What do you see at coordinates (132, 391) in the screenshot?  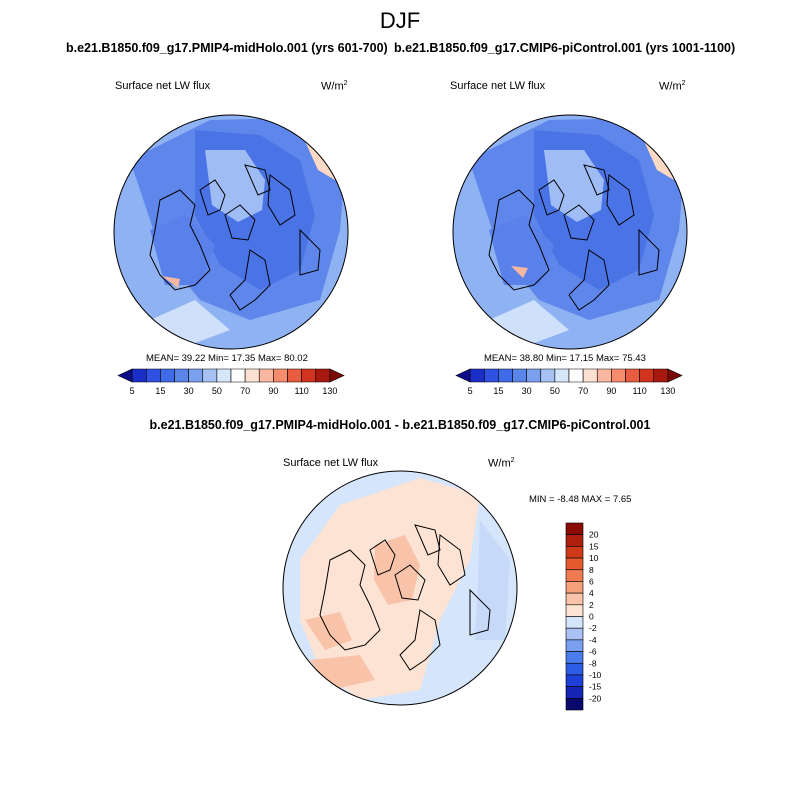 I see `colorbar-1-tick-label: 5` at bounding box center [132, 391].